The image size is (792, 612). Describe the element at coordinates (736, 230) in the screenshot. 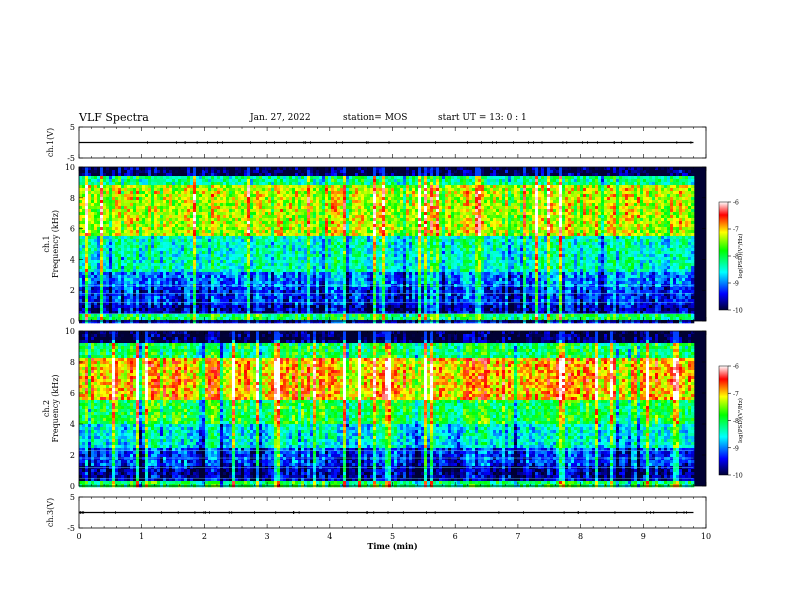

I see `ch1-spectrogram-colorbar-tick-label: -7` at that location.